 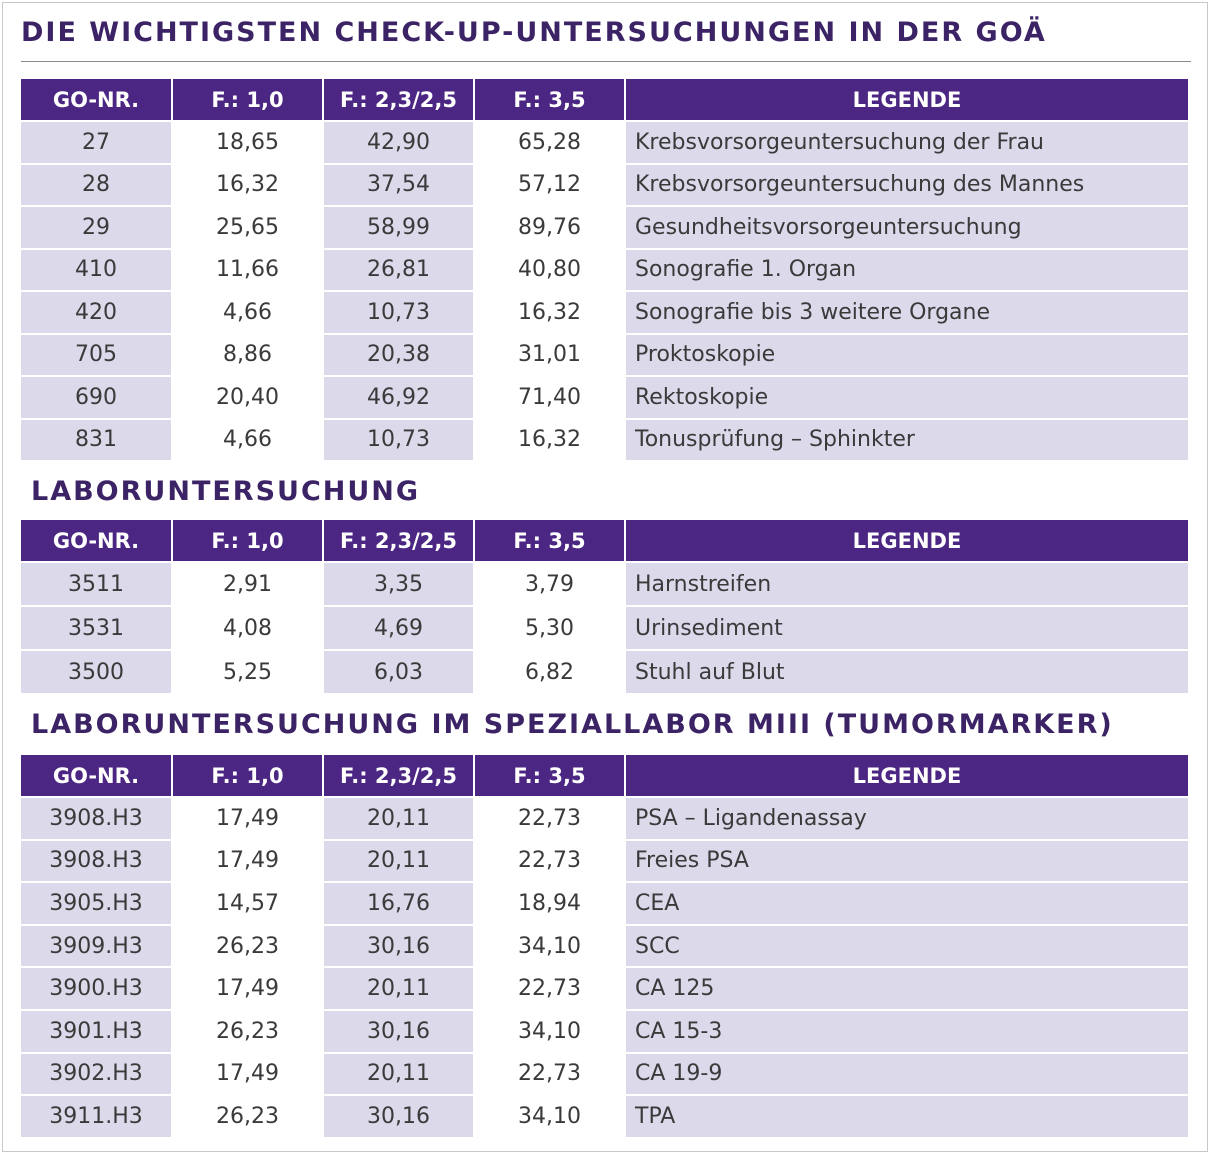 I want to click on cell-f-3-5: 89,76, so click(x=550, y=227).